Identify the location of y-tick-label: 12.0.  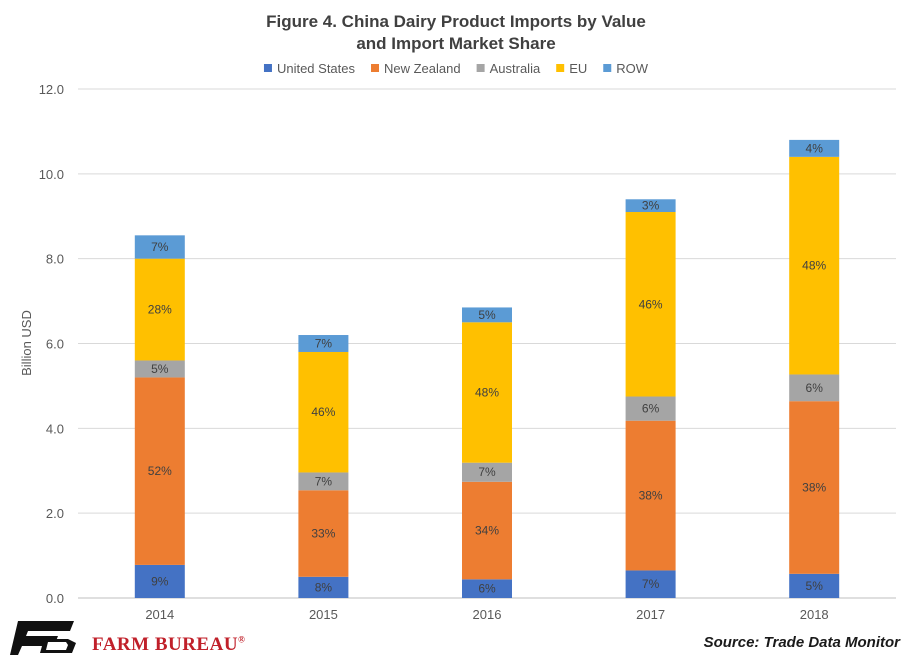
(51, 89).